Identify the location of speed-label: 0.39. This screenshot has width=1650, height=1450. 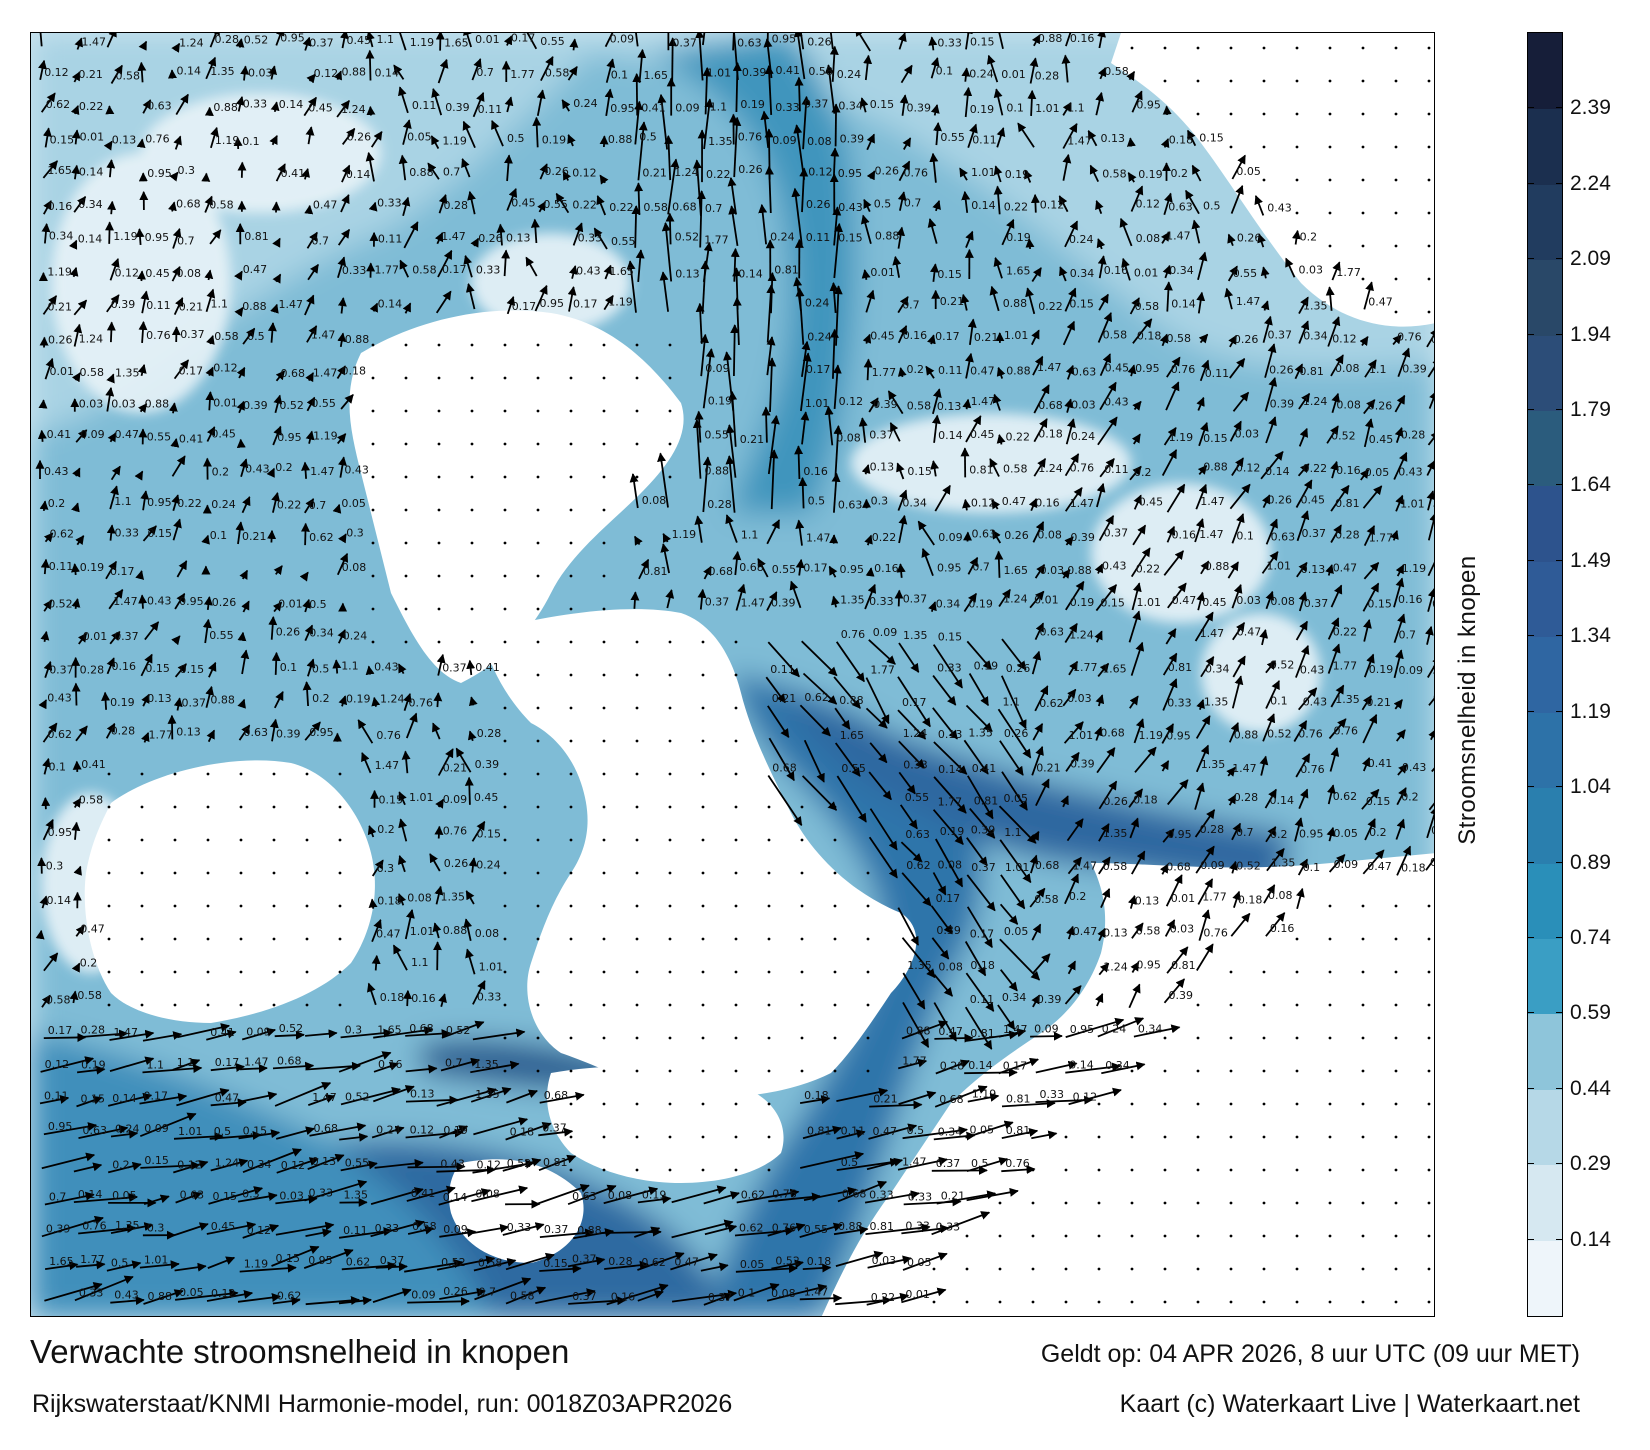
(255, 405).